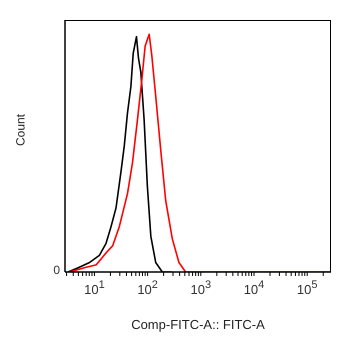 The width and height of the screenshot is (345, 345). What do you see at coordinates (198, 324) in the screenshot?
I see `x-axis-title: Comp-FITC-A:: FITC-A` at bounding box center [198, 324].